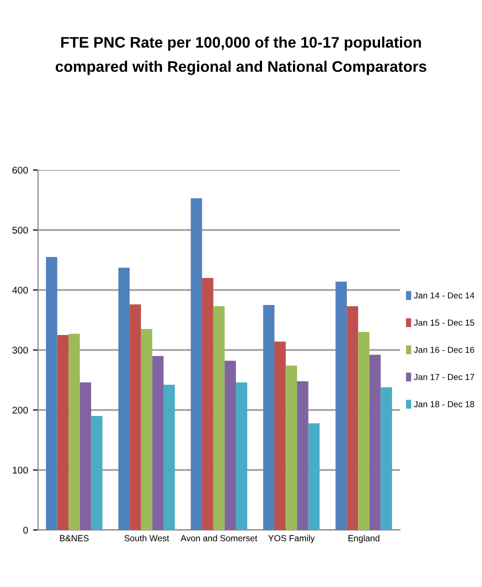 Image resolution: width=482 pixels, height=587 pixels. What do you see at coordinates (241, 56) in the screenshot?
I see `chart-title: FTE PNC Rate per 100,000 of the 10-17 population compared with Regional and National Comparators` at bounding box center [241, 56].